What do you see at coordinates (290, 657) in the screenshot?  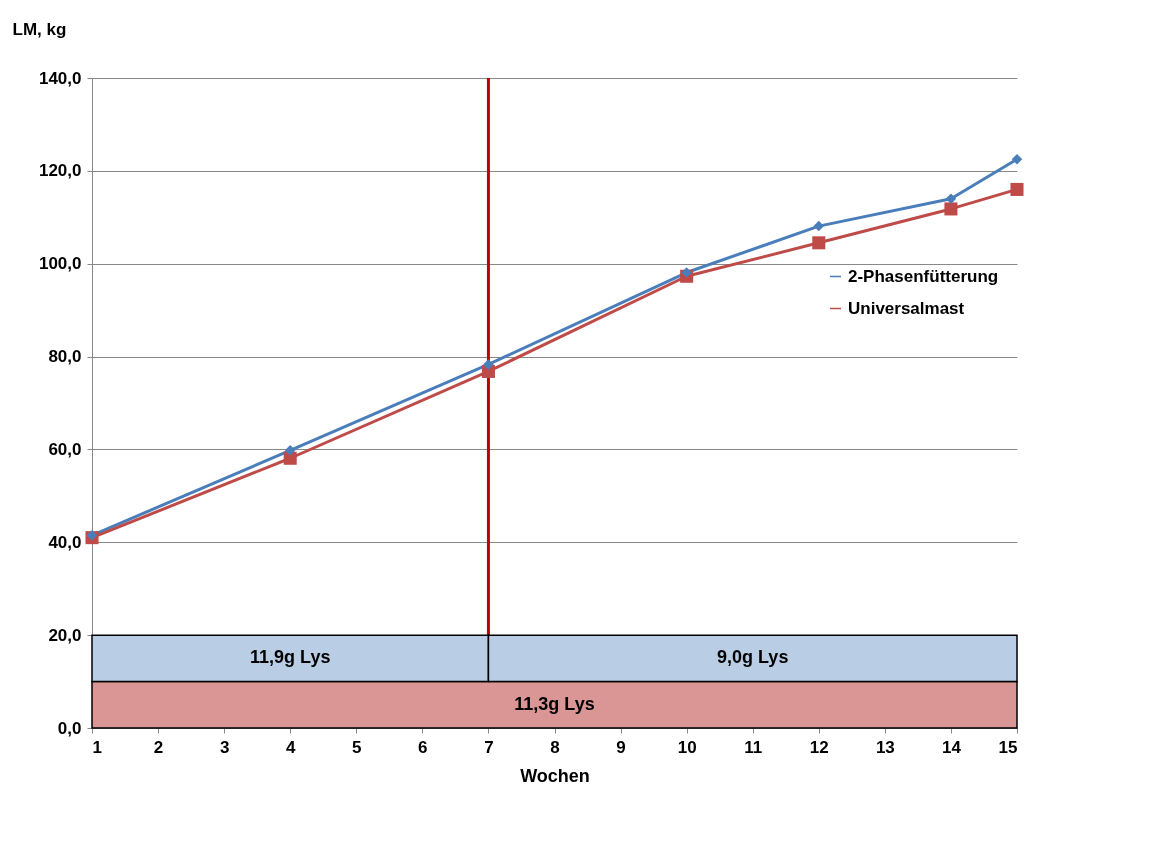 I see `band-label: 11,9g Lys` at bounding box center [290, 657].